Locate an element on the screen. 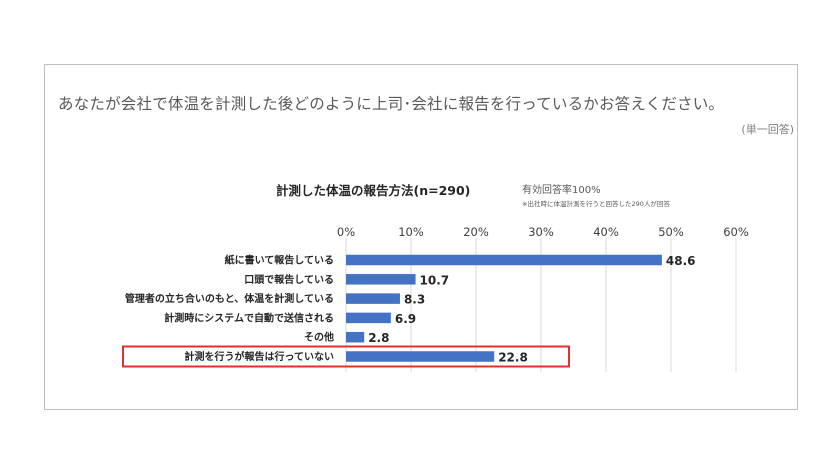  data-label: 22.8 is located at coordinates (513, 358).